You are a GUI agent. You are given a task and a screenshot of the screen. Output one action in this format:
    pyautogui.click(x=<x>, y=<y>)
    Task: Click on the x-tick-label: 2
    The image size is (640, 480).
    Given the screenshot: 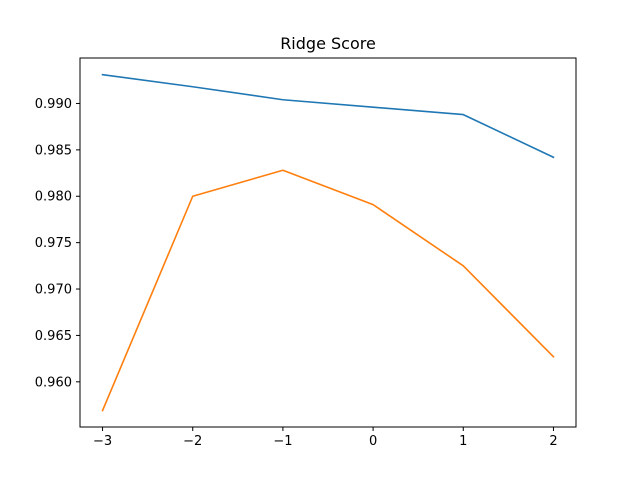 What is the action you would take?
    pyautogui.click(x=553, y=441)
    